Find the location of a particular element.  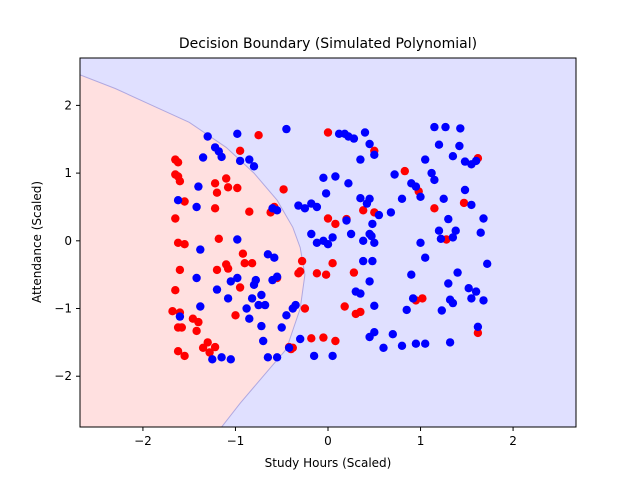

x-tick-label-1: −1 is located at coordinates (236, 441).